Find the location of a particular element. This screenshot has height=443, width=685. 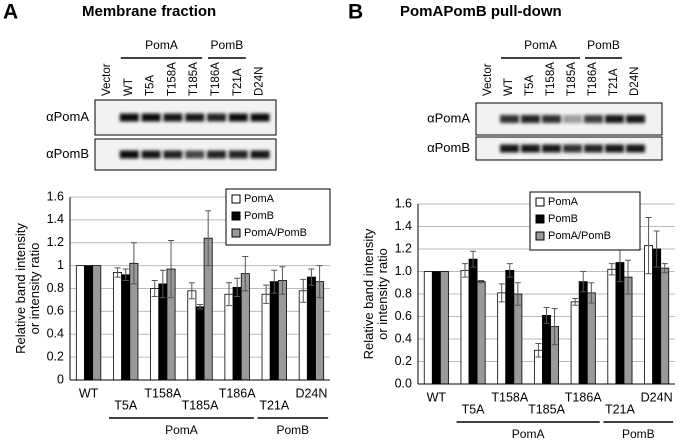

group-label: PomB is located at coordinates (293, 430).